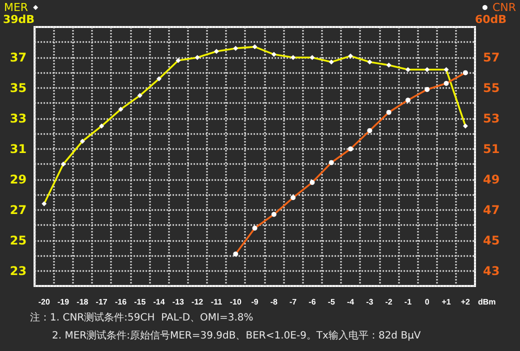 Image resolution: width=520 pixels, height=351 pixels. What do you see at coordinates (18, 57) in the screenshot?
I see `y-tick-label: 37` at bounding box center [18, 57].